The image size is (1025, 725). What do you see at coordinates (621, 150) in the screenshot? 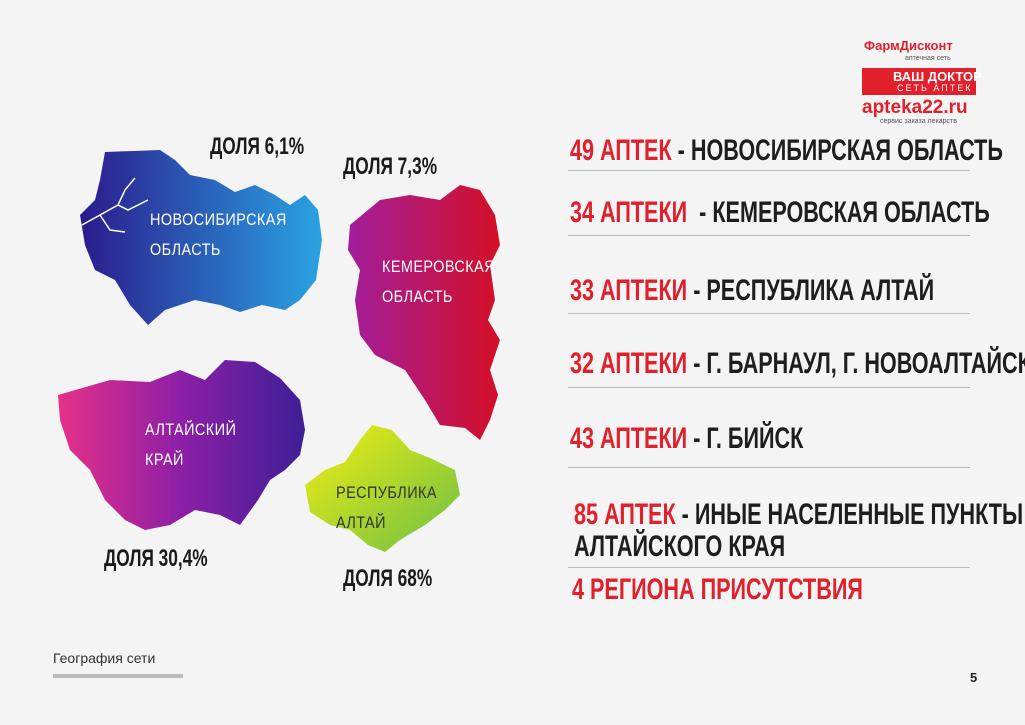
I see `count: 49 АПТЕК` at bounding box center [621, 150].